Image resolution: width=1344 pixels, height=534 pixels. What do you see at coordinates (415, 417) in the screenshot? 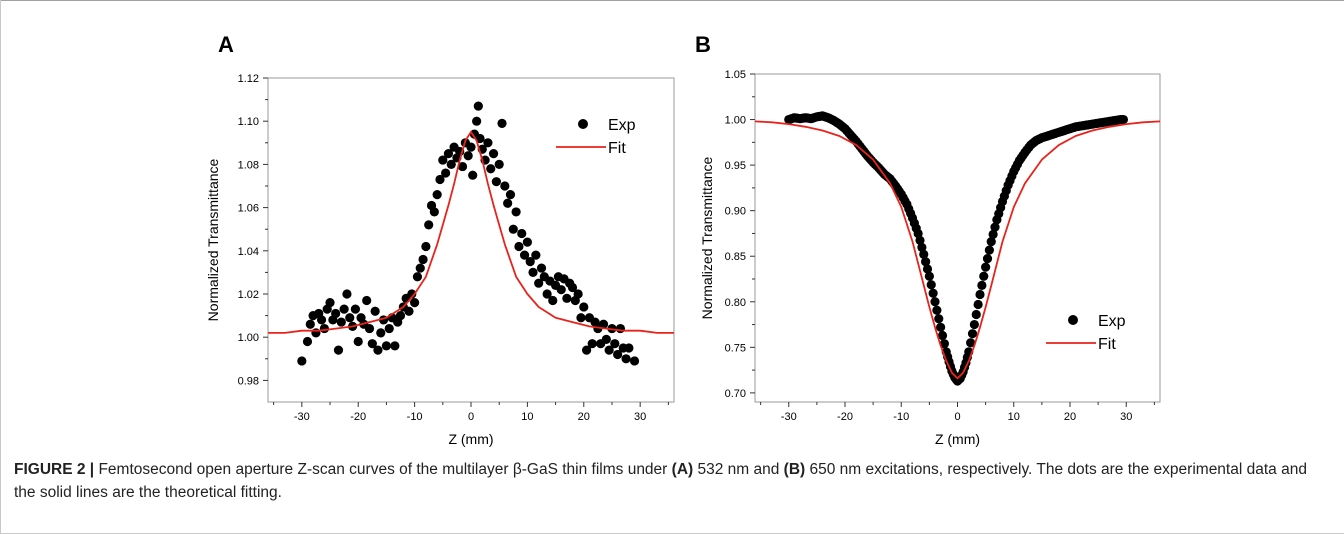
I see `panel-a-x-tick-label: -10` at bounding box center [415, 417].